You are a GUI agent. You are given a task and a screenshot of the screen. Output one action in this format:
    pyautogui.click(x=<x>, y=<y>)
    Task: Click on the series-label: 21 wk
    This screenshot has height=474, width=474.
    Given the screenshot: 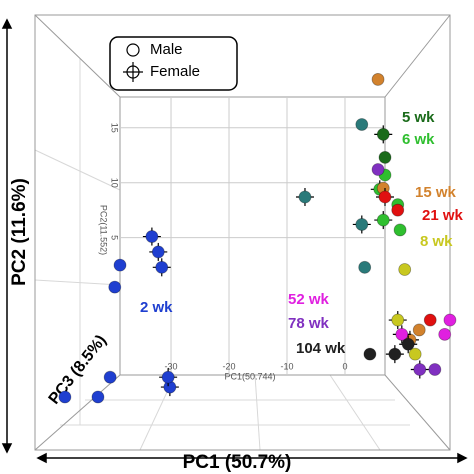 What is the action you would take?
    pyautogui.click(x=443, y=215)
    